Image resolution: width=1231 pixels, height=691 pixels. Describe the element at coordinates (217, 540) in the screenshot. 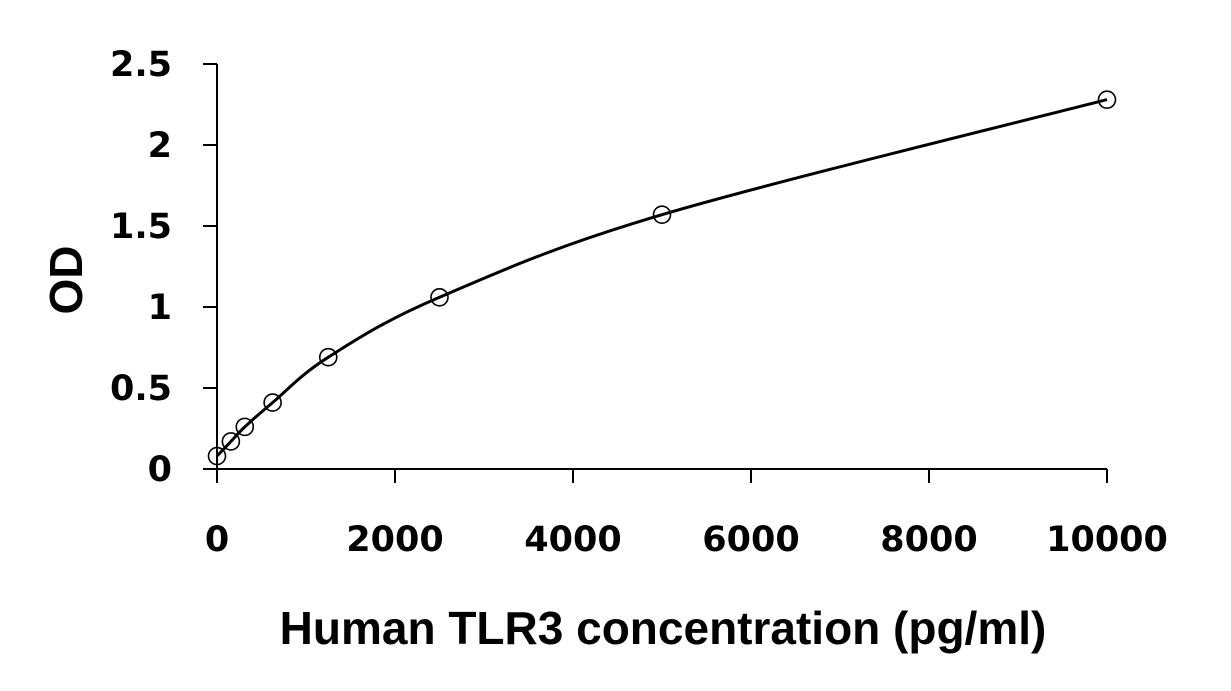

I see `x-tick-label: 0` at that location.